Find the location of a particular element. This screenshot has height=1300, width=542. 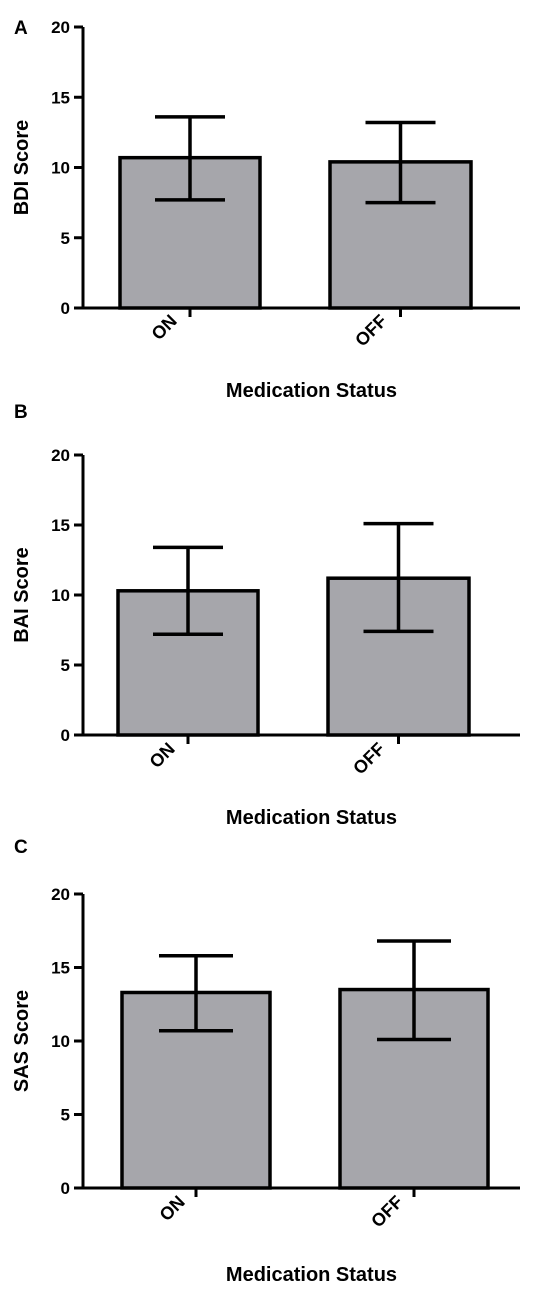

y-axis-title: SAS Score is located at coordinates (22, 1041).